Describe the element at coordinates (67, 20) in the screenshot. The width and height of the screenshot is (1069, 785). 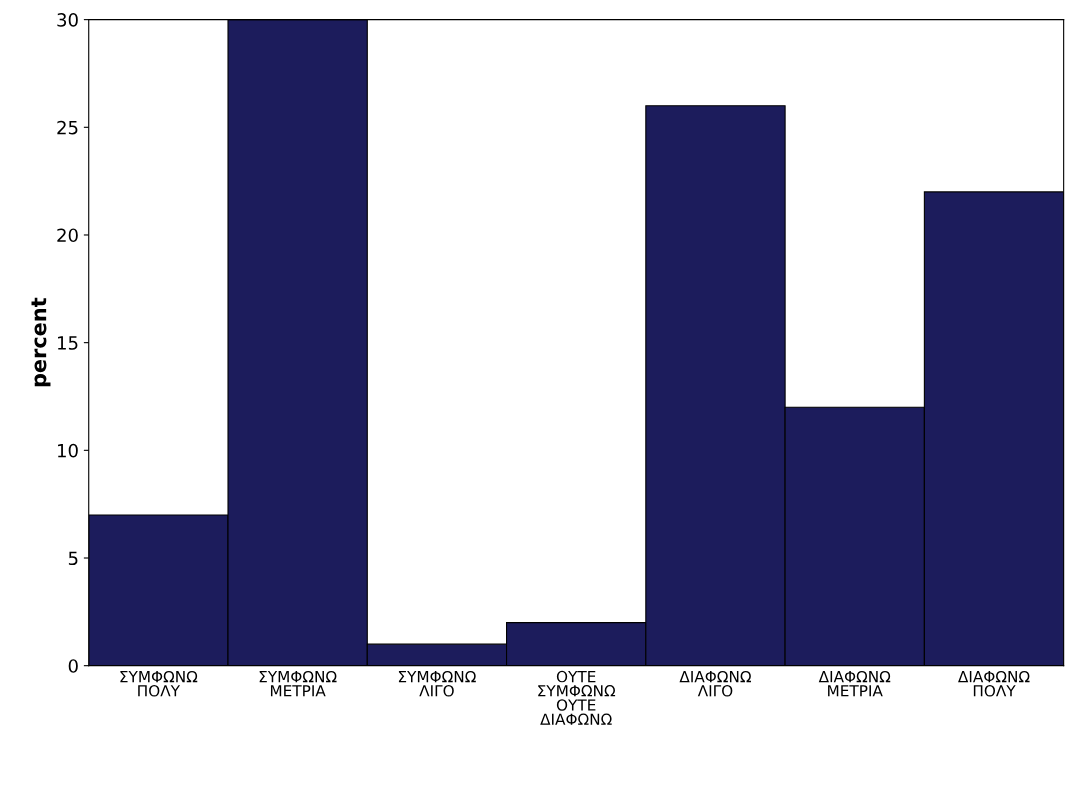
I see `y-tick-label: 30` at that location.